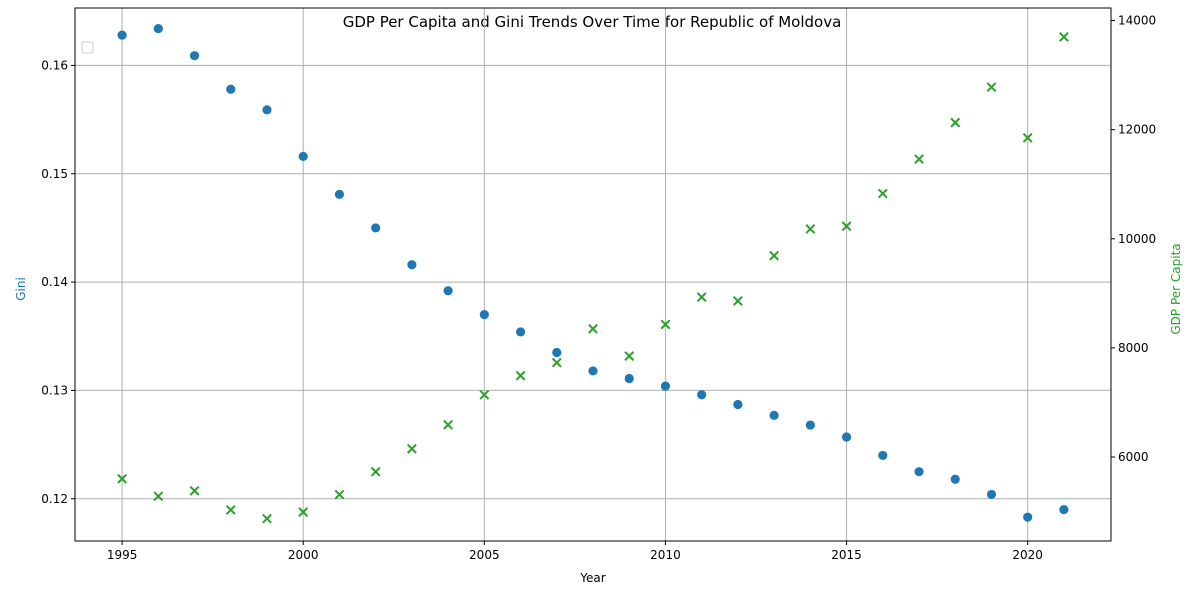  I want to click on x-tick-label: 2010, so click(665, 555).